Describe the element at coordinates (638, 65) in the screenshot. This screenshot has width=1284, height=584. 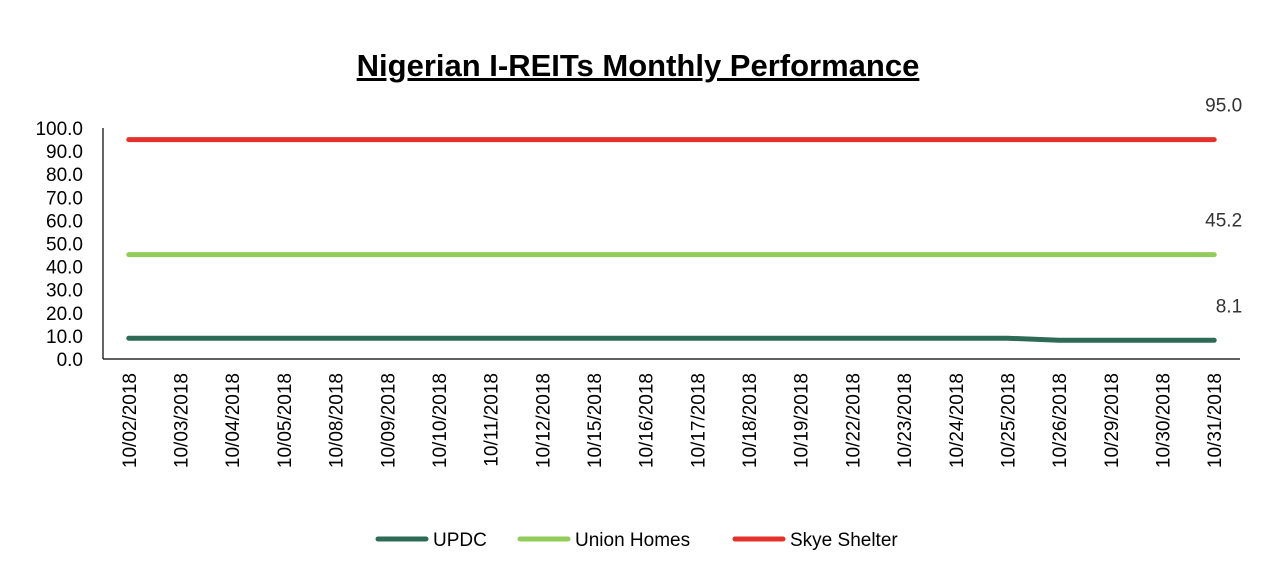
I see `chart-title: Nigerian I-REITs Monthly Performance` at that location.